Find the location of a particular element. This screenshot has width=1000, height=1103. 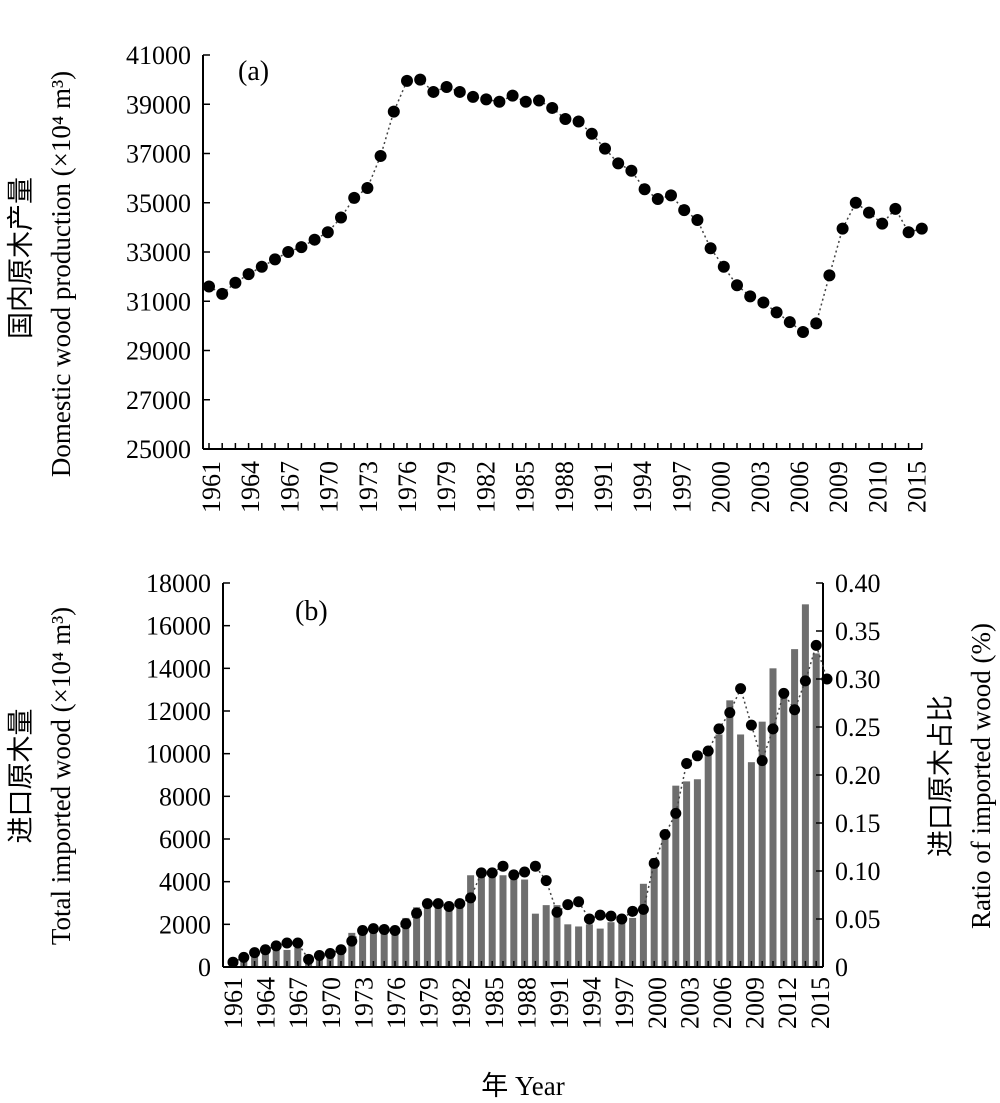

panel-a-xtick-label: 1997 is located at coordinates (681, 487).